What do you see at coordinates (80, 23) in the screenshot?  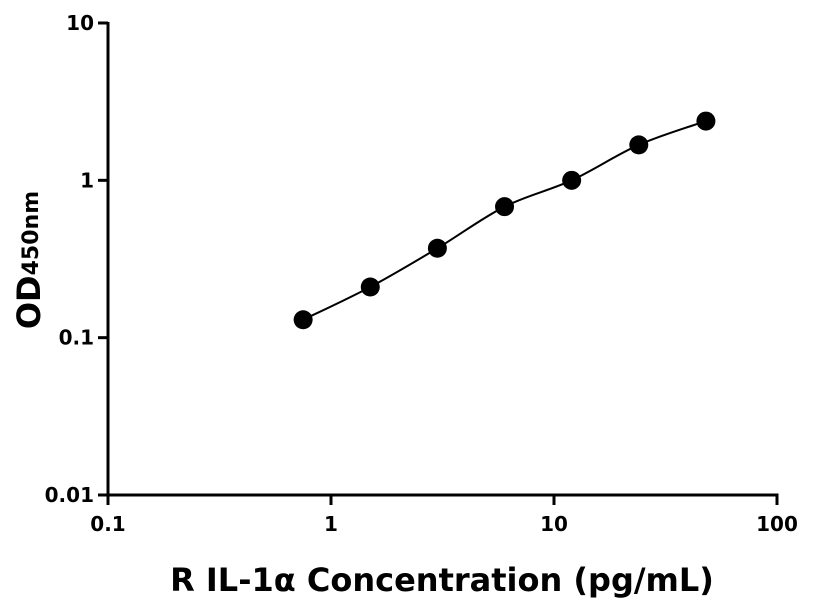 I see `y-tick-label: 10` at bounding box center [80, 23].